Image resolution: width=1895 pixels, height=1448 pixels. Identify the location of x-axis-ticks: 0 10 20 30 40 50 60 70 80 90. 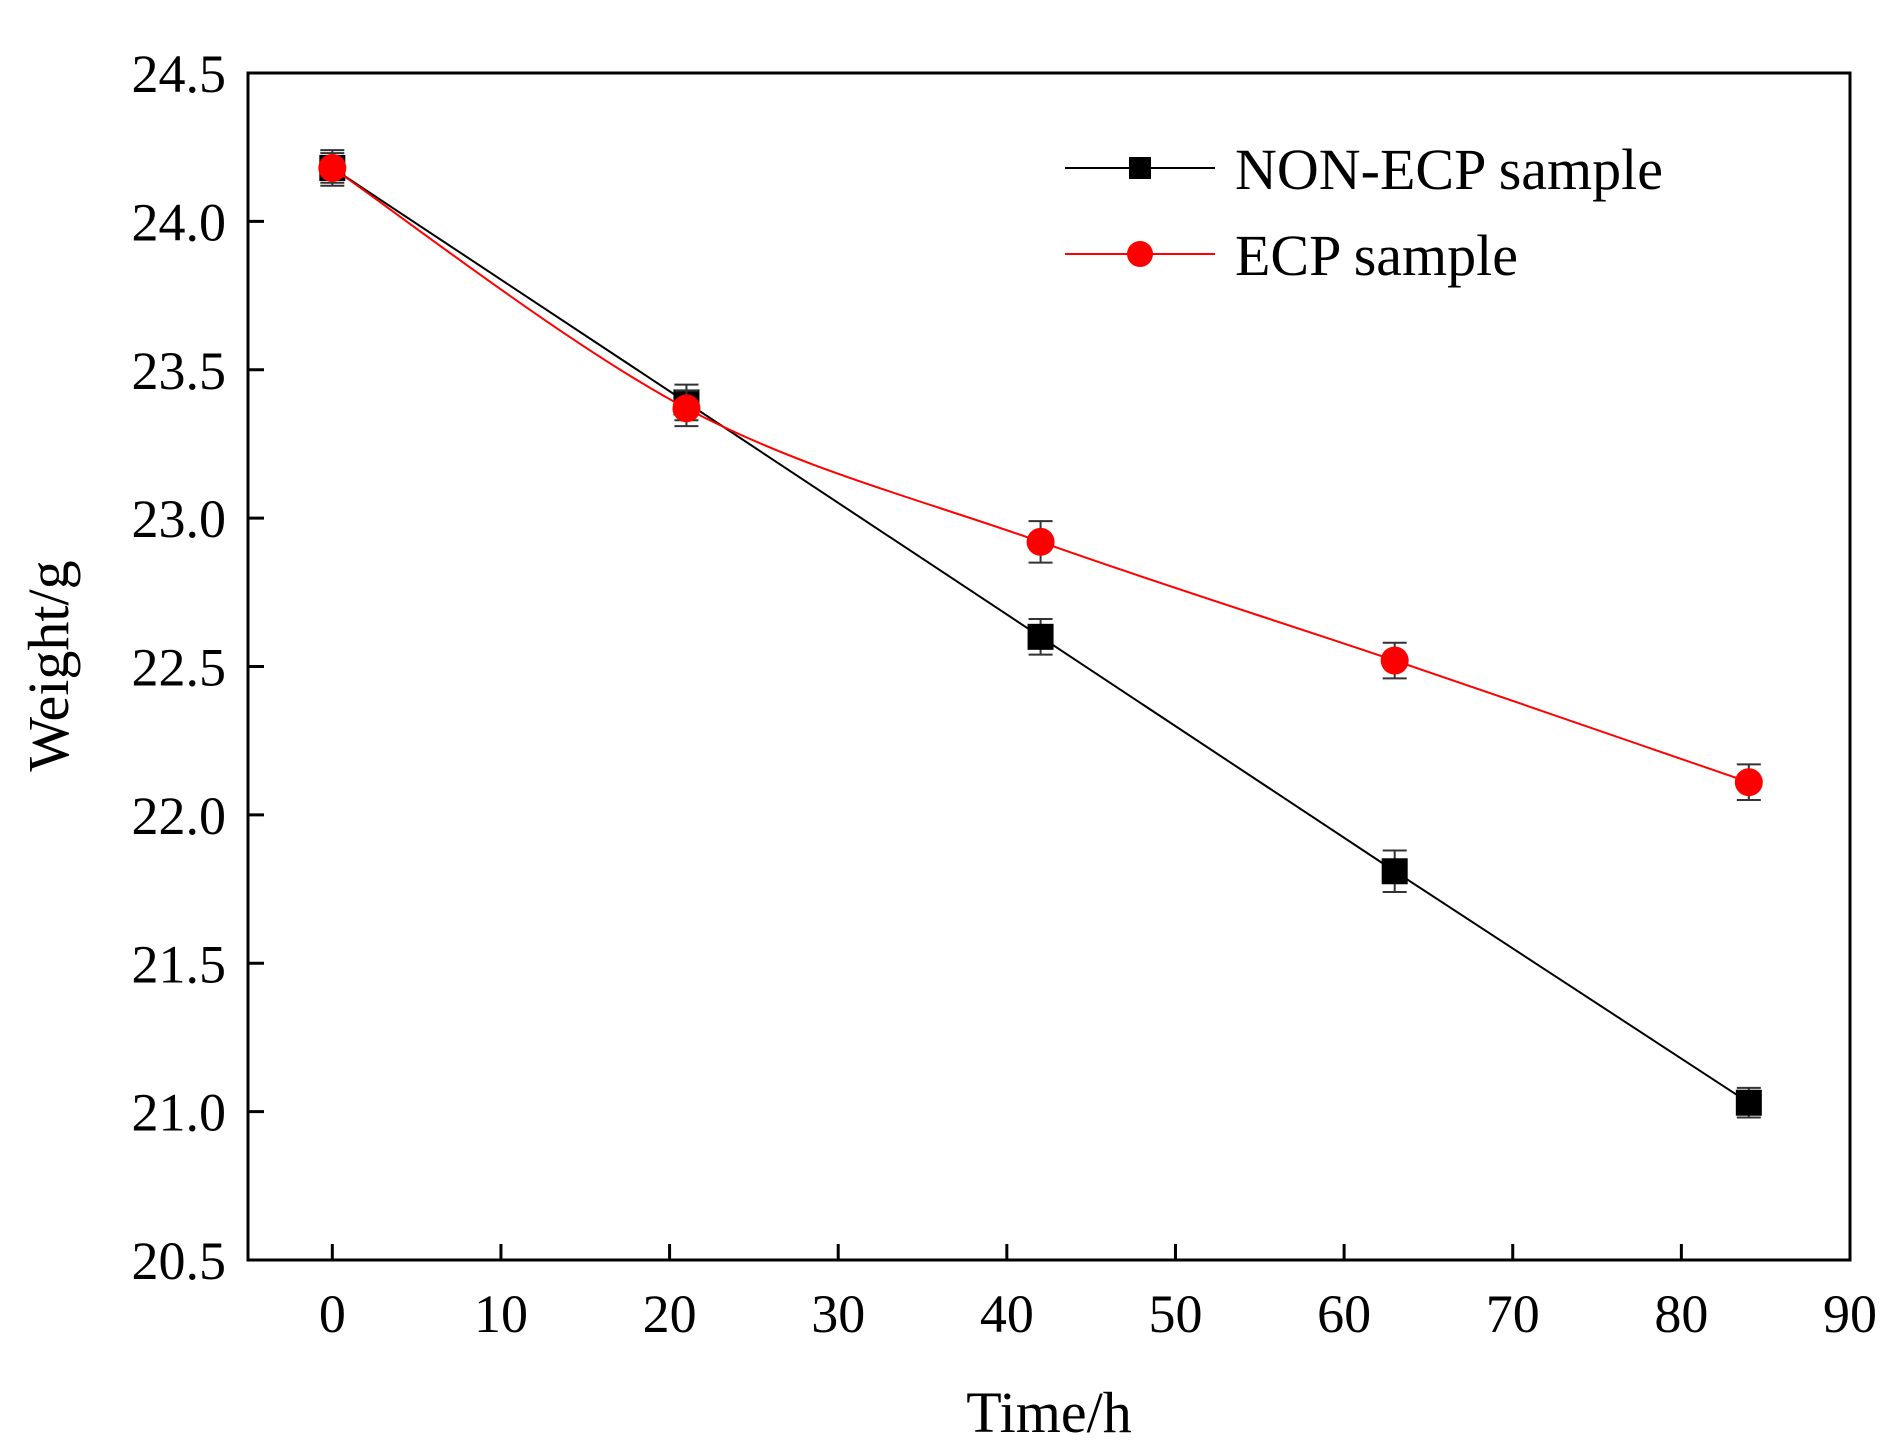
(1098, 1294).